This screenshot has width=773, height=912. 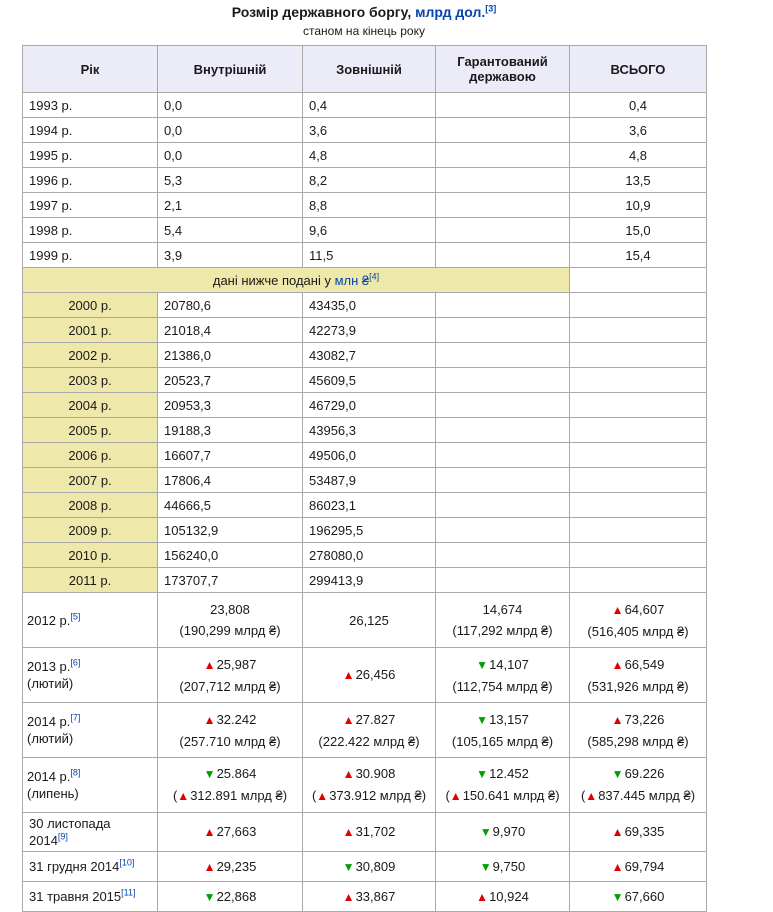 What do you see at coordinates (90, 530) in the screenshot?
I see `year-cell: 2009 р.` at bounding box center [90, 530].